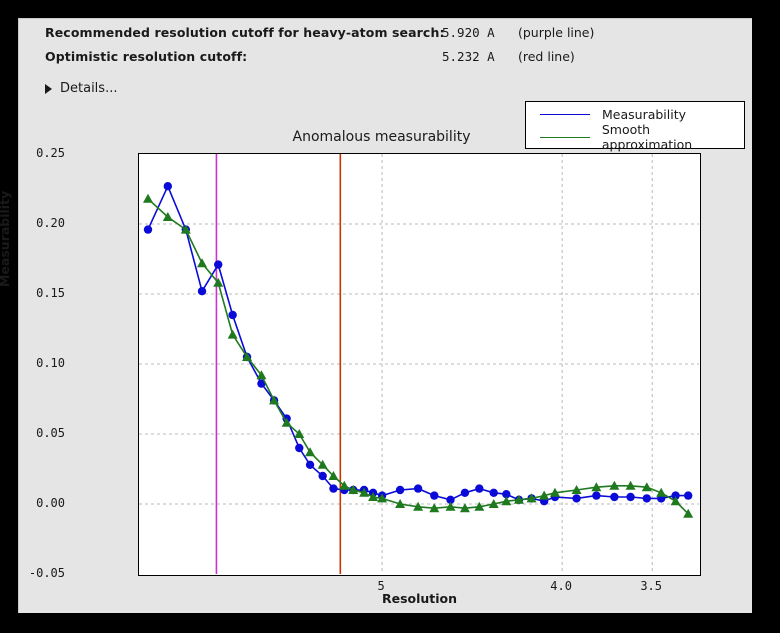  I want to click on y-tick-label: 0.20, so click(50, 223).